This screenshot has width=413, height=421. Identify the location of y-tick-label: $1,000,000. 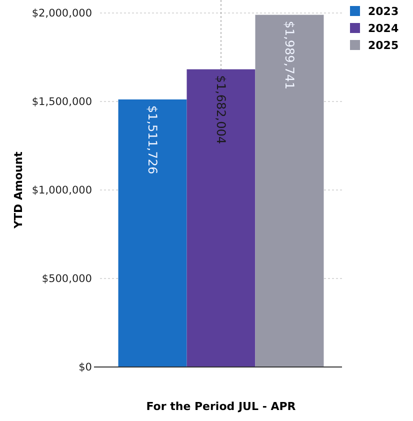
(62, 190).